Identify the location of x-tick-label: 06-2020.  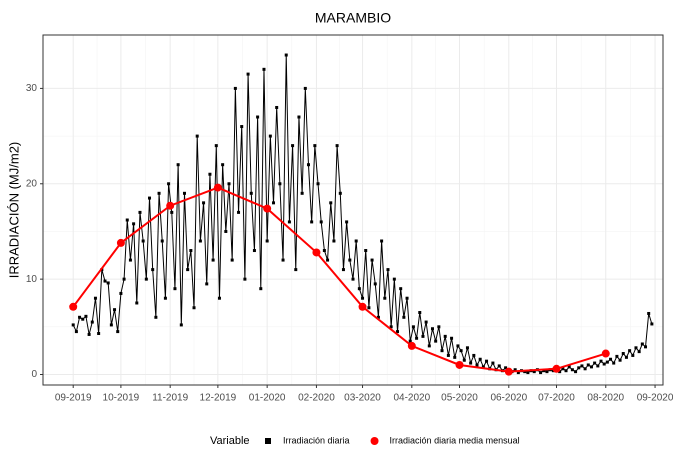
(508, 398).